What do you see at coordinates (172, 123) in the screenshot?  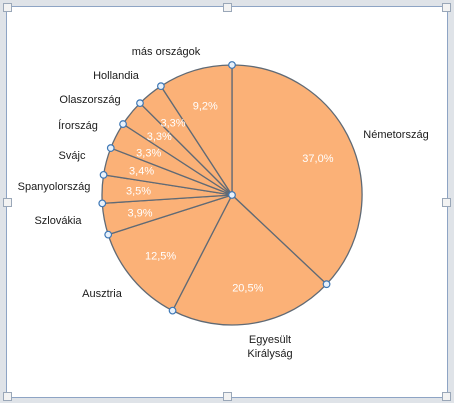 I see `data-label-hollandia: 3,3%` at bounding box center [172, 123].